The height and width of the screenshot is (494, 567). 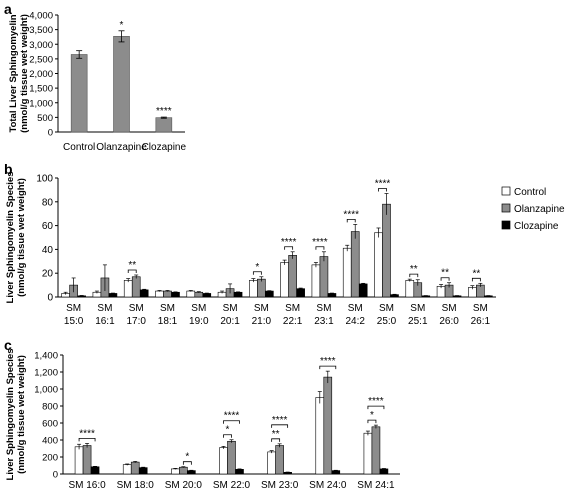 I want to click on x-tick-label: SM 16:0, so click(x=87, y=485).